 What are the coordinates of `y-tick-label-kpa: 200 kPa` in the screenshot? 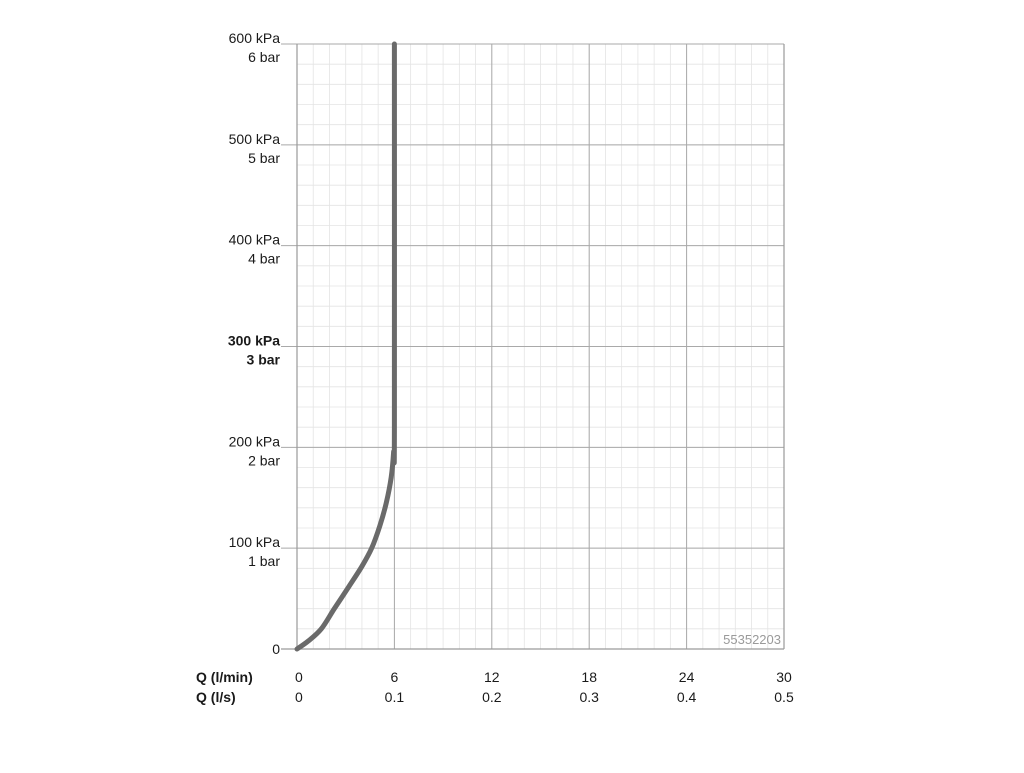 It's located at (255, 441).